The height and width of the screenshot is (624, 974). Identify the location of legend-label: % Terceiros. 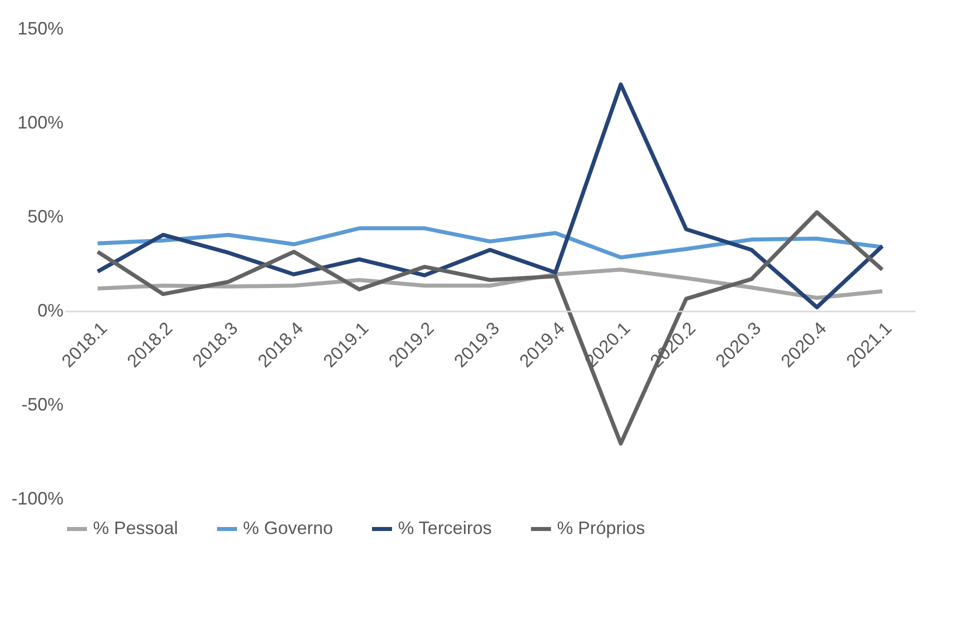
(445, 528).